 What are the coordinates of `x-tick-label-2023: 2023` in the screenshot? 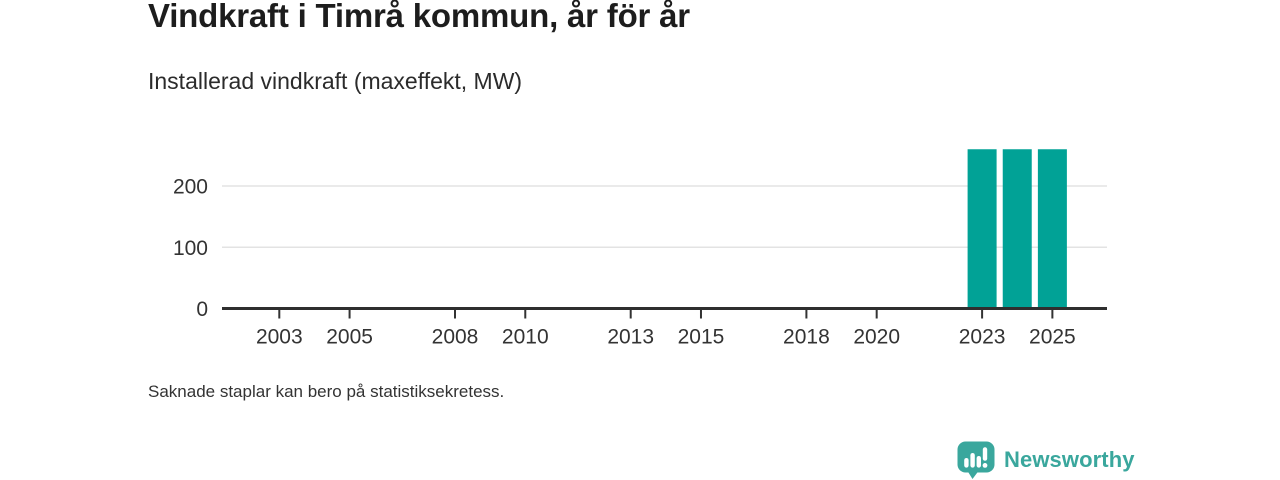 It's located at (982, 337).